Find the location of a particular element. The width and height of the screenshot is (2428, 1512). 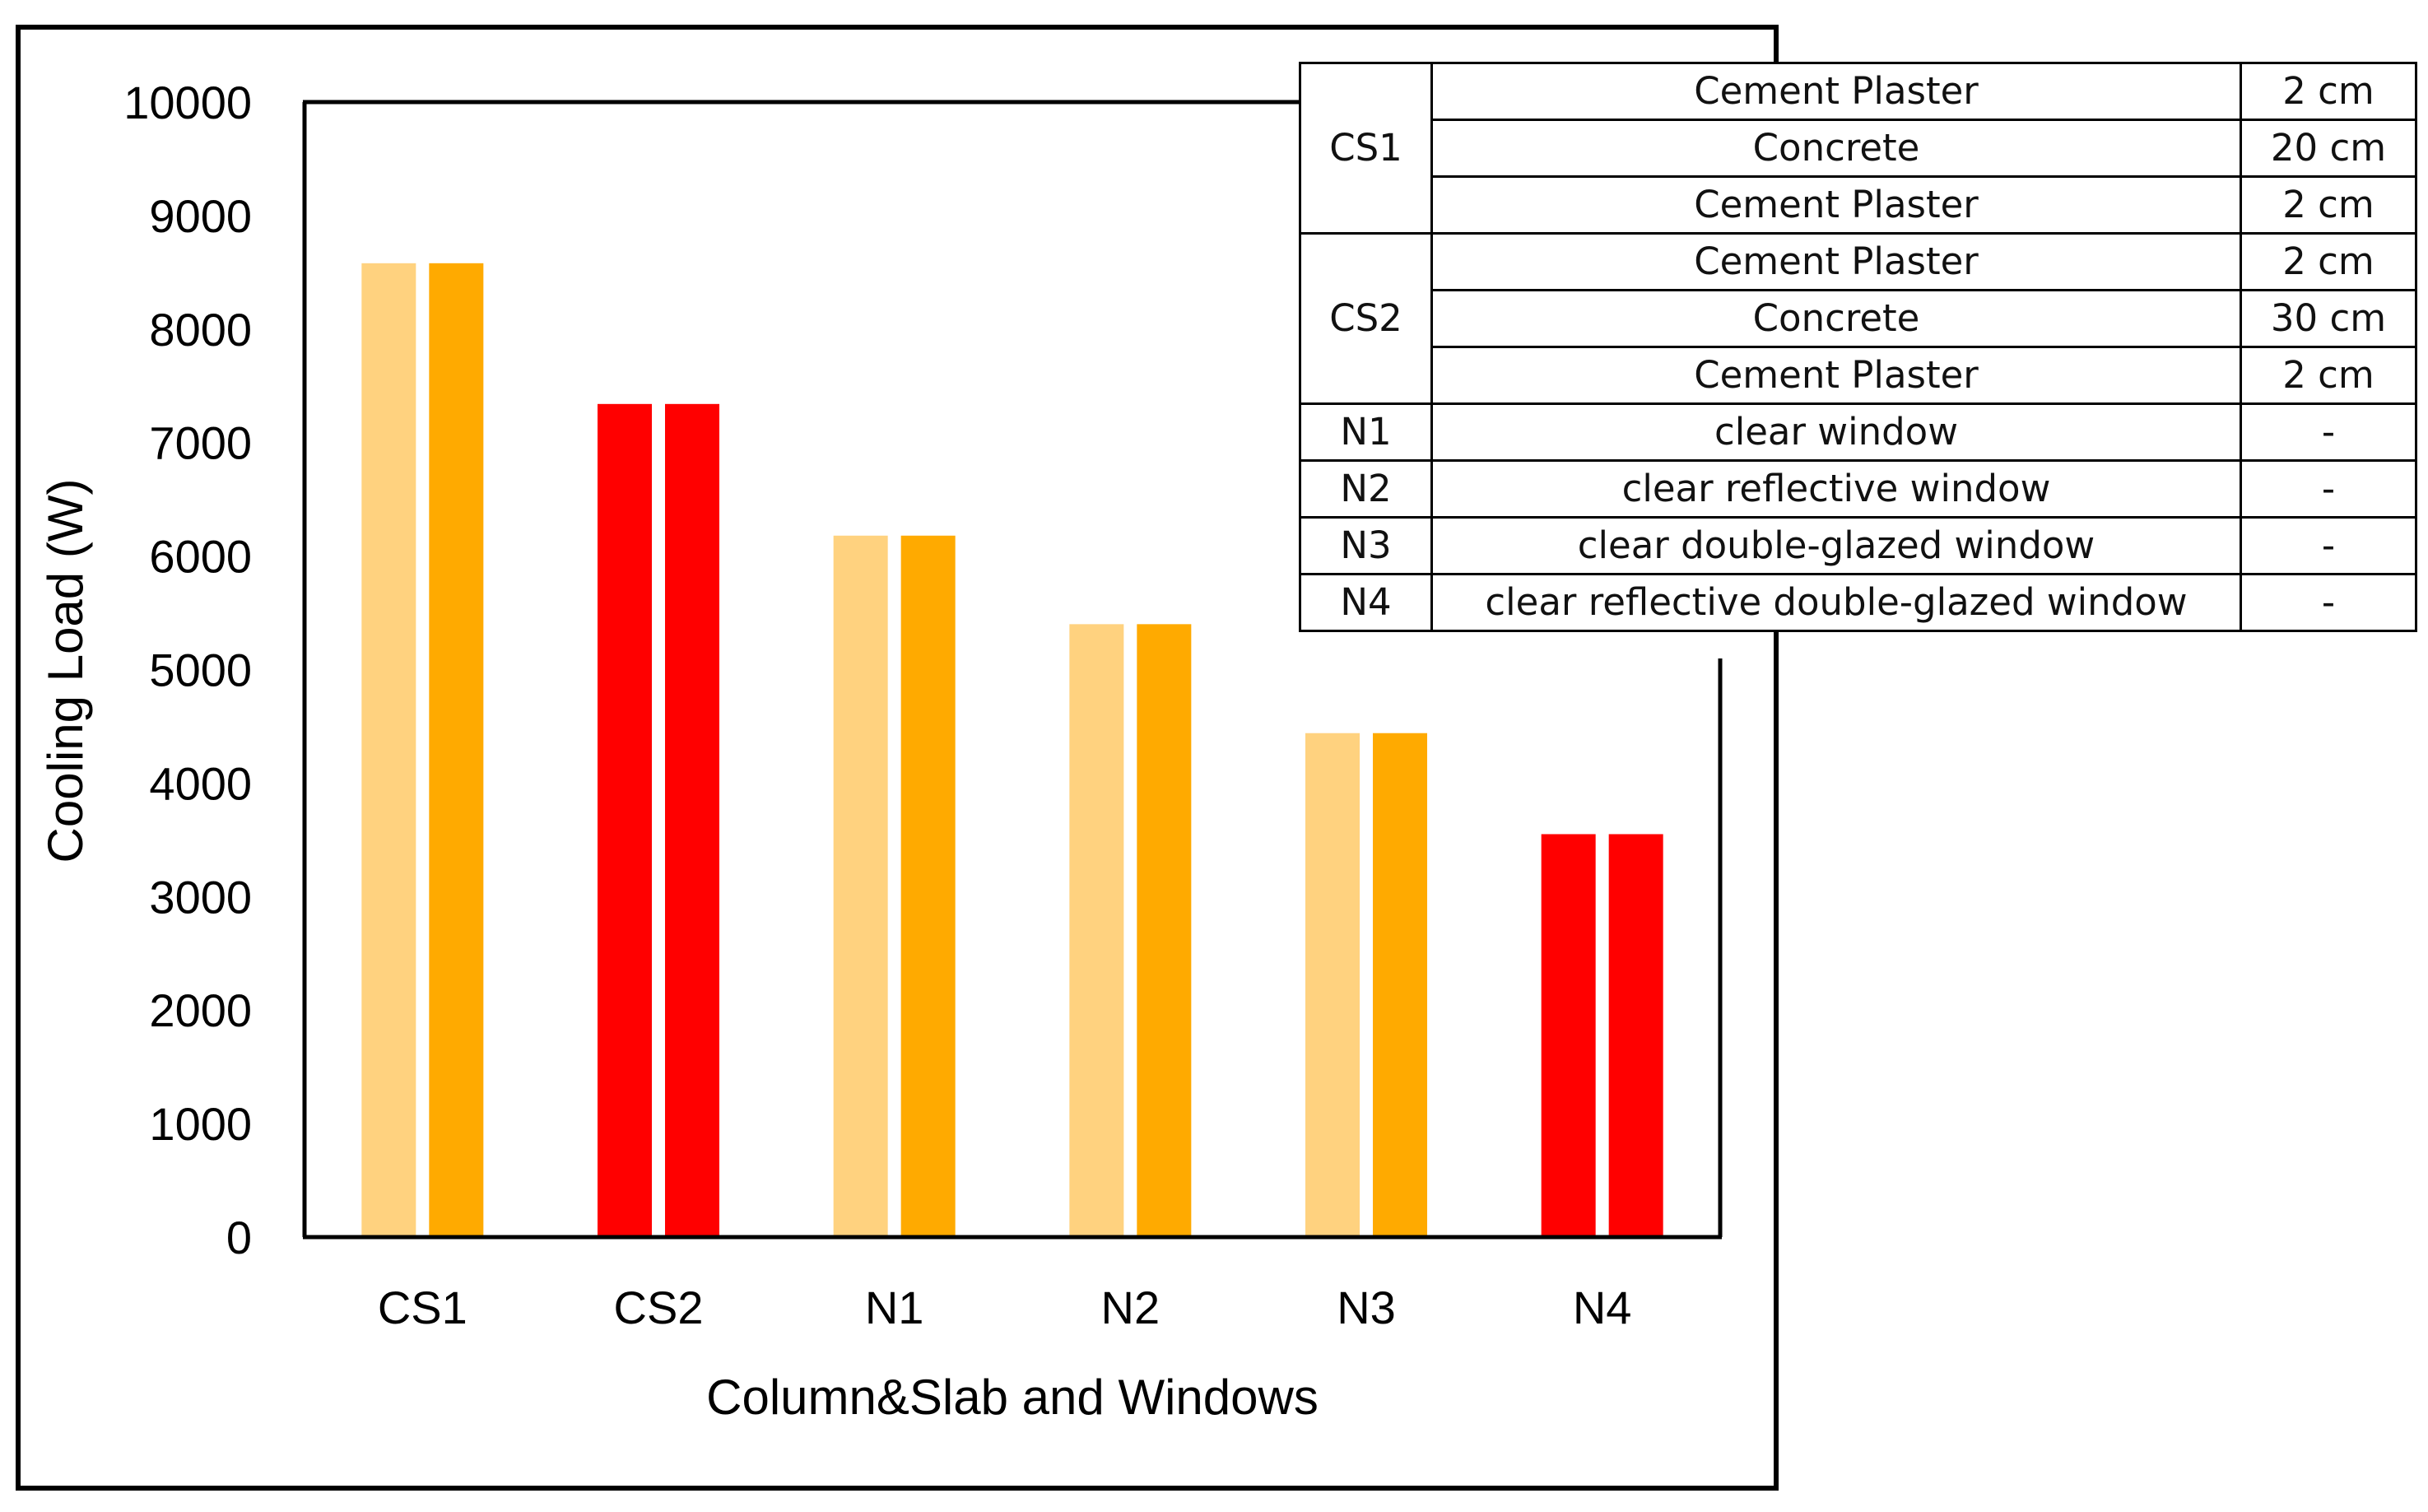

assembly-id-cell: CS2 is located at coordinates (1366, 318).